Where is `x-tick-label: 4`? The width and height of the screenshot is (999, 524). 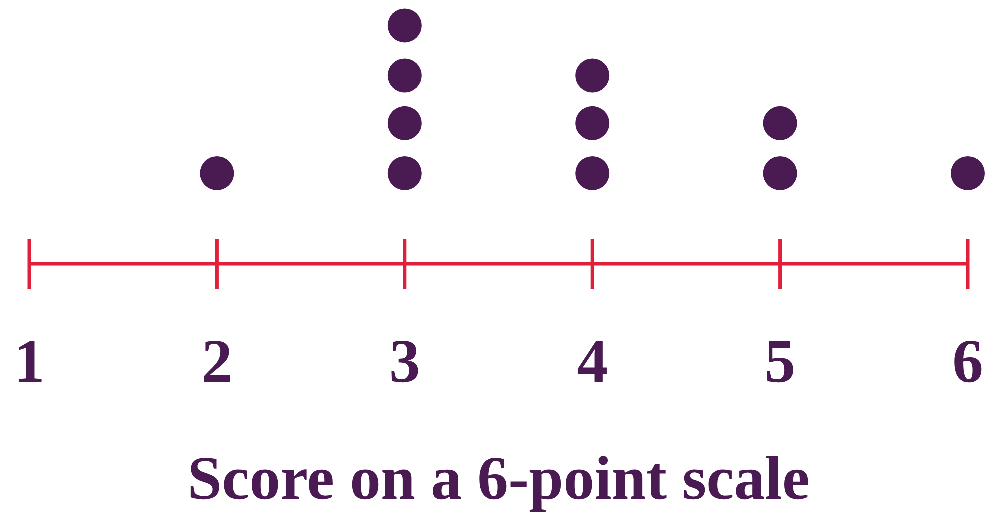 x-tick-label: 4 is located at coordinates (592, 362).